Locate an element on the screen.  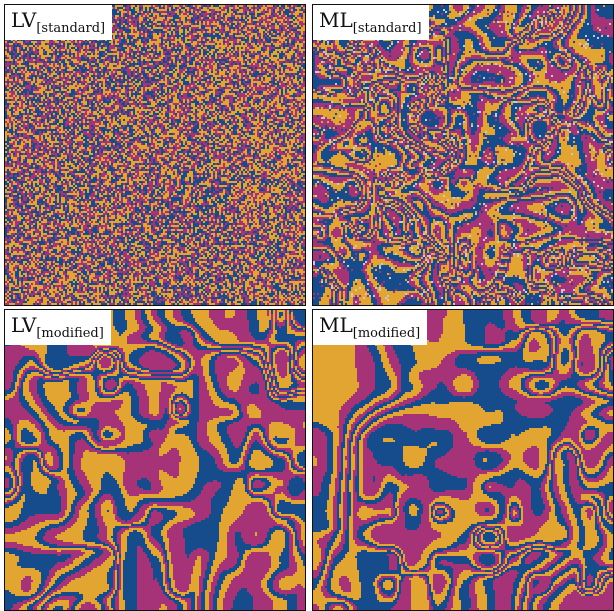
panel-label-lv-standard: LV[standard] is located at coordinates (59, 22).